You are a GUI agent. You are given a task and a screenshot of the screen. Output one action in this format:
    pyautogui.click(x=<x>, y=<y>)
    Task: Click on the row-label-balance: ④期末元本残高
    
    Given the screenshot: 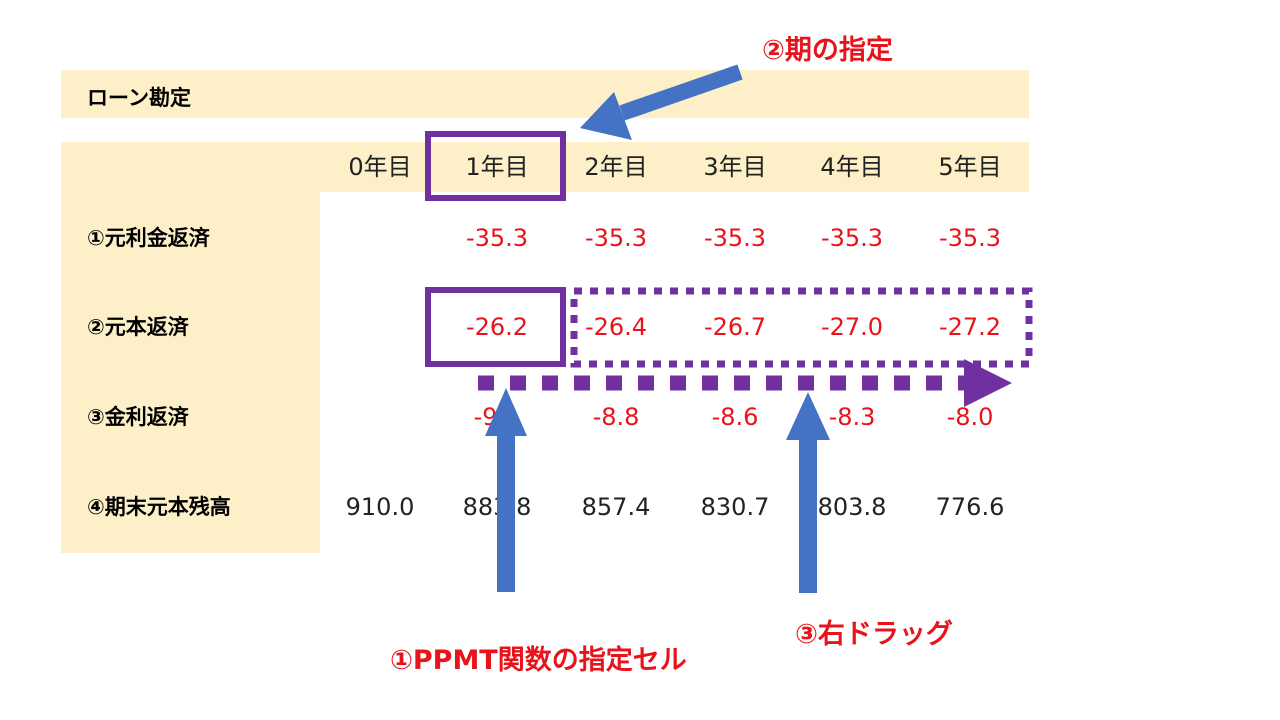 What is the action you would take?
    pyautogui.click(x=159, y=507)
    